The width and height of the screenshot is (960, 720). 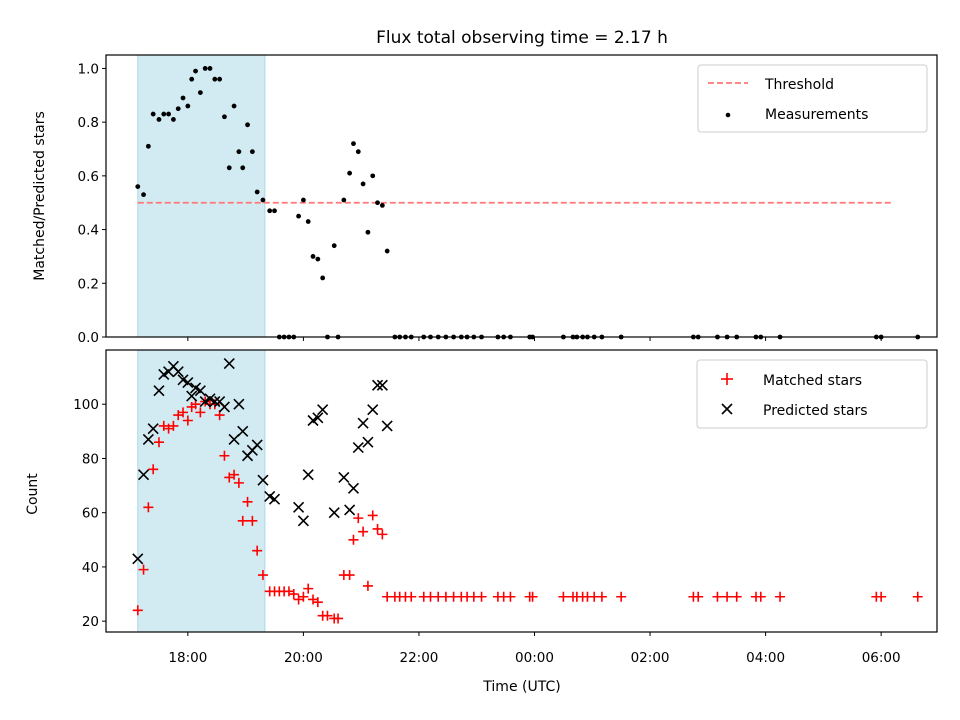 I want to click on y-tick-label: 40, so click(x=90, y=568).